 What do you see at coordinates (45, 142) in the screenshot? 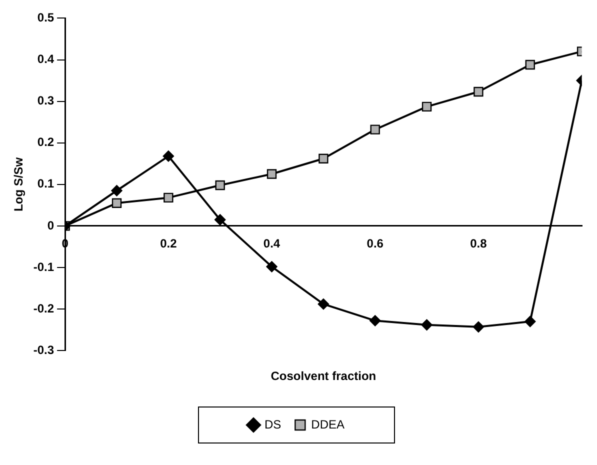
I see `y-tick-label: 0.2` at bounding box center [45, 142].